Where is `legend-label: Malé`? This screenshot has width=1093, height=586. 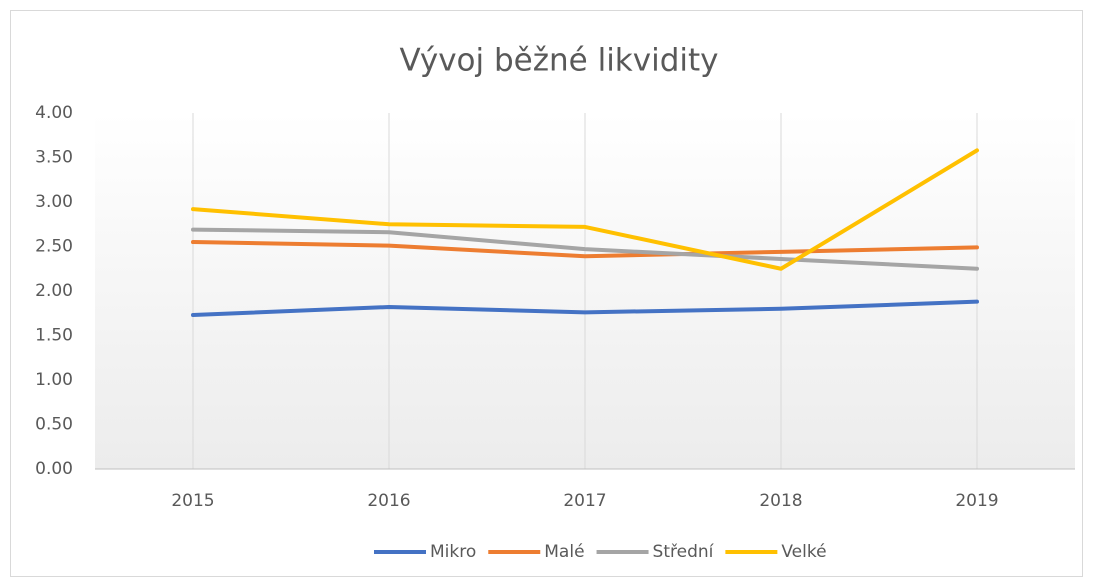
legend-label: Malé is located at coordinates (564, 552).